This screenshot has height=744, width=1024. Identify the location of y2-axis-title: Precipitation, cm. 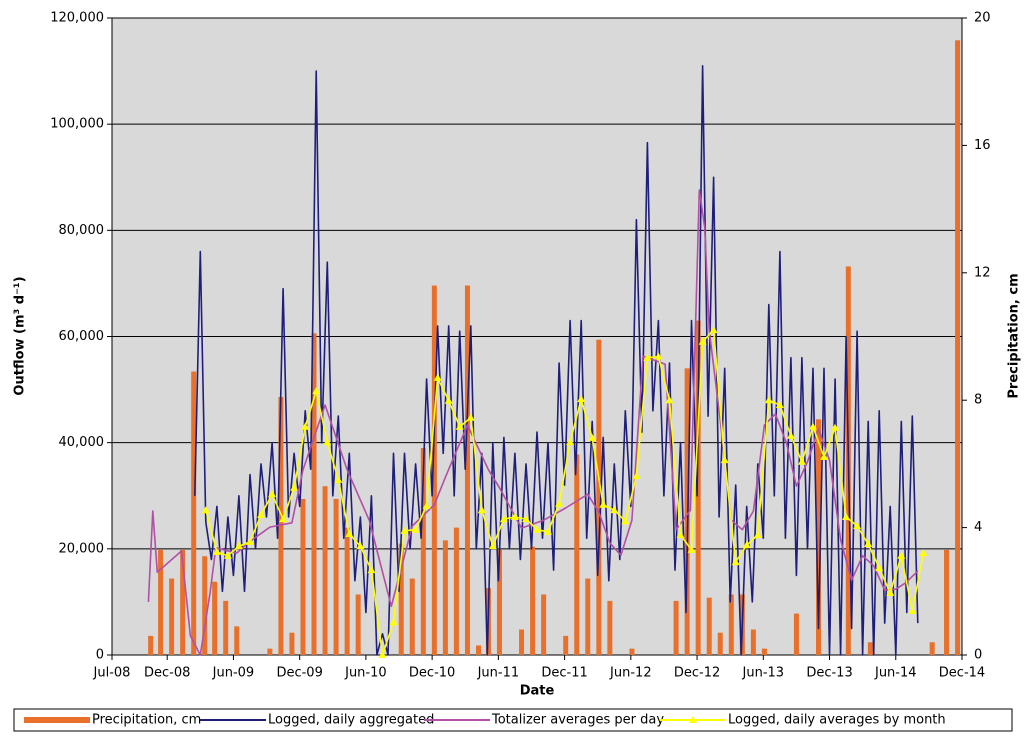
(1014, 335).